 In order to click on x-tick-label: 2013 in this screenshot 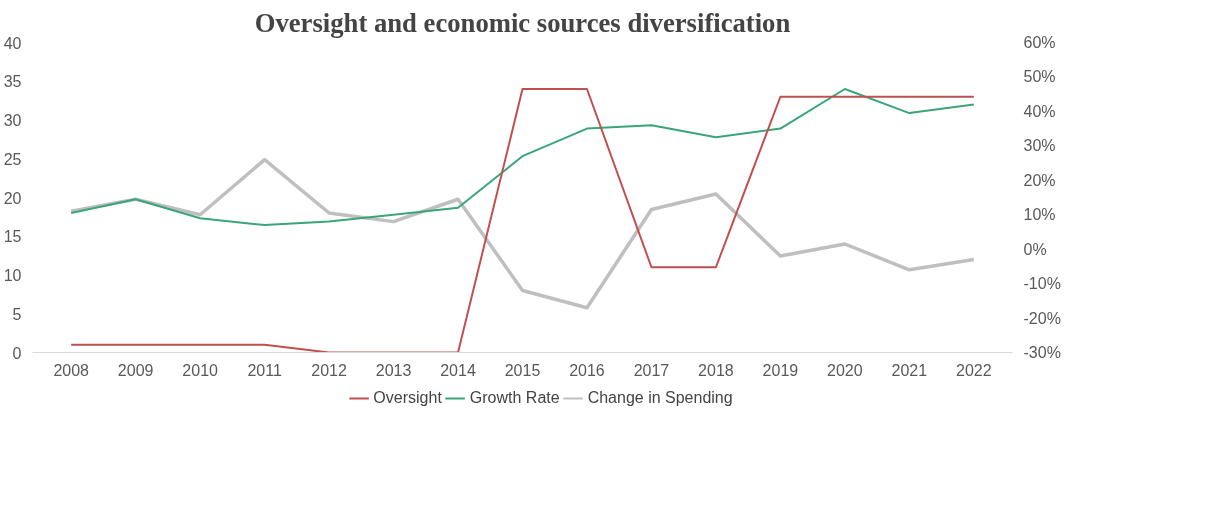, I will do `click(393, 370)`.